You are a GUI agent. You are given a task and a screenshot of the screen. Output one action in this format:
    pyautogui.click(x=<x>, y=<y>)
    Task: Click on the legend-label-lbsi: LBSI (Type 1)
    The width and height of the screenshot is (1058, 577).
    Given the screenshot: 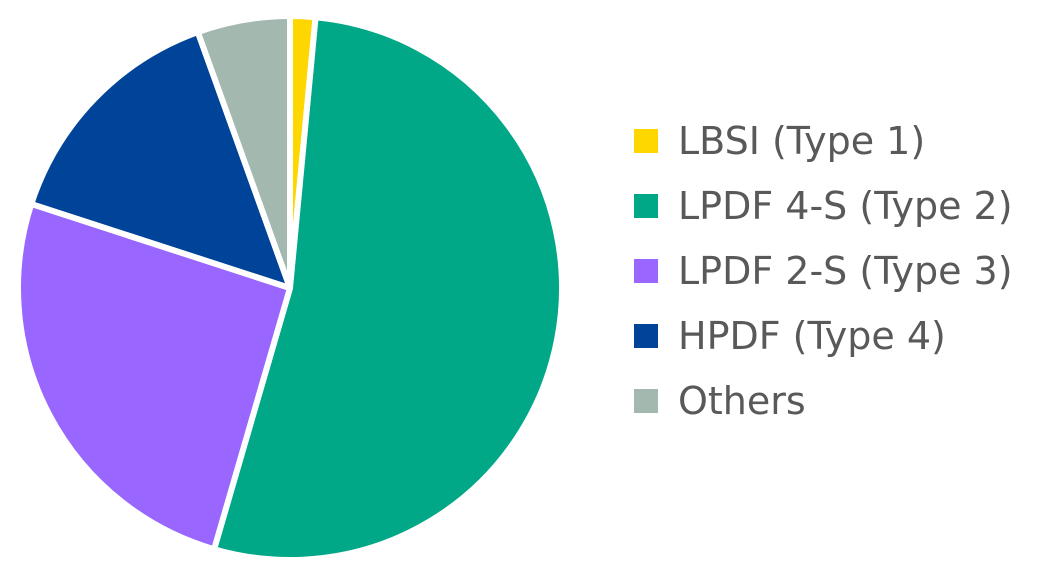 What is the action you would take?
    pyautogui.click(x=802, y=140)
    